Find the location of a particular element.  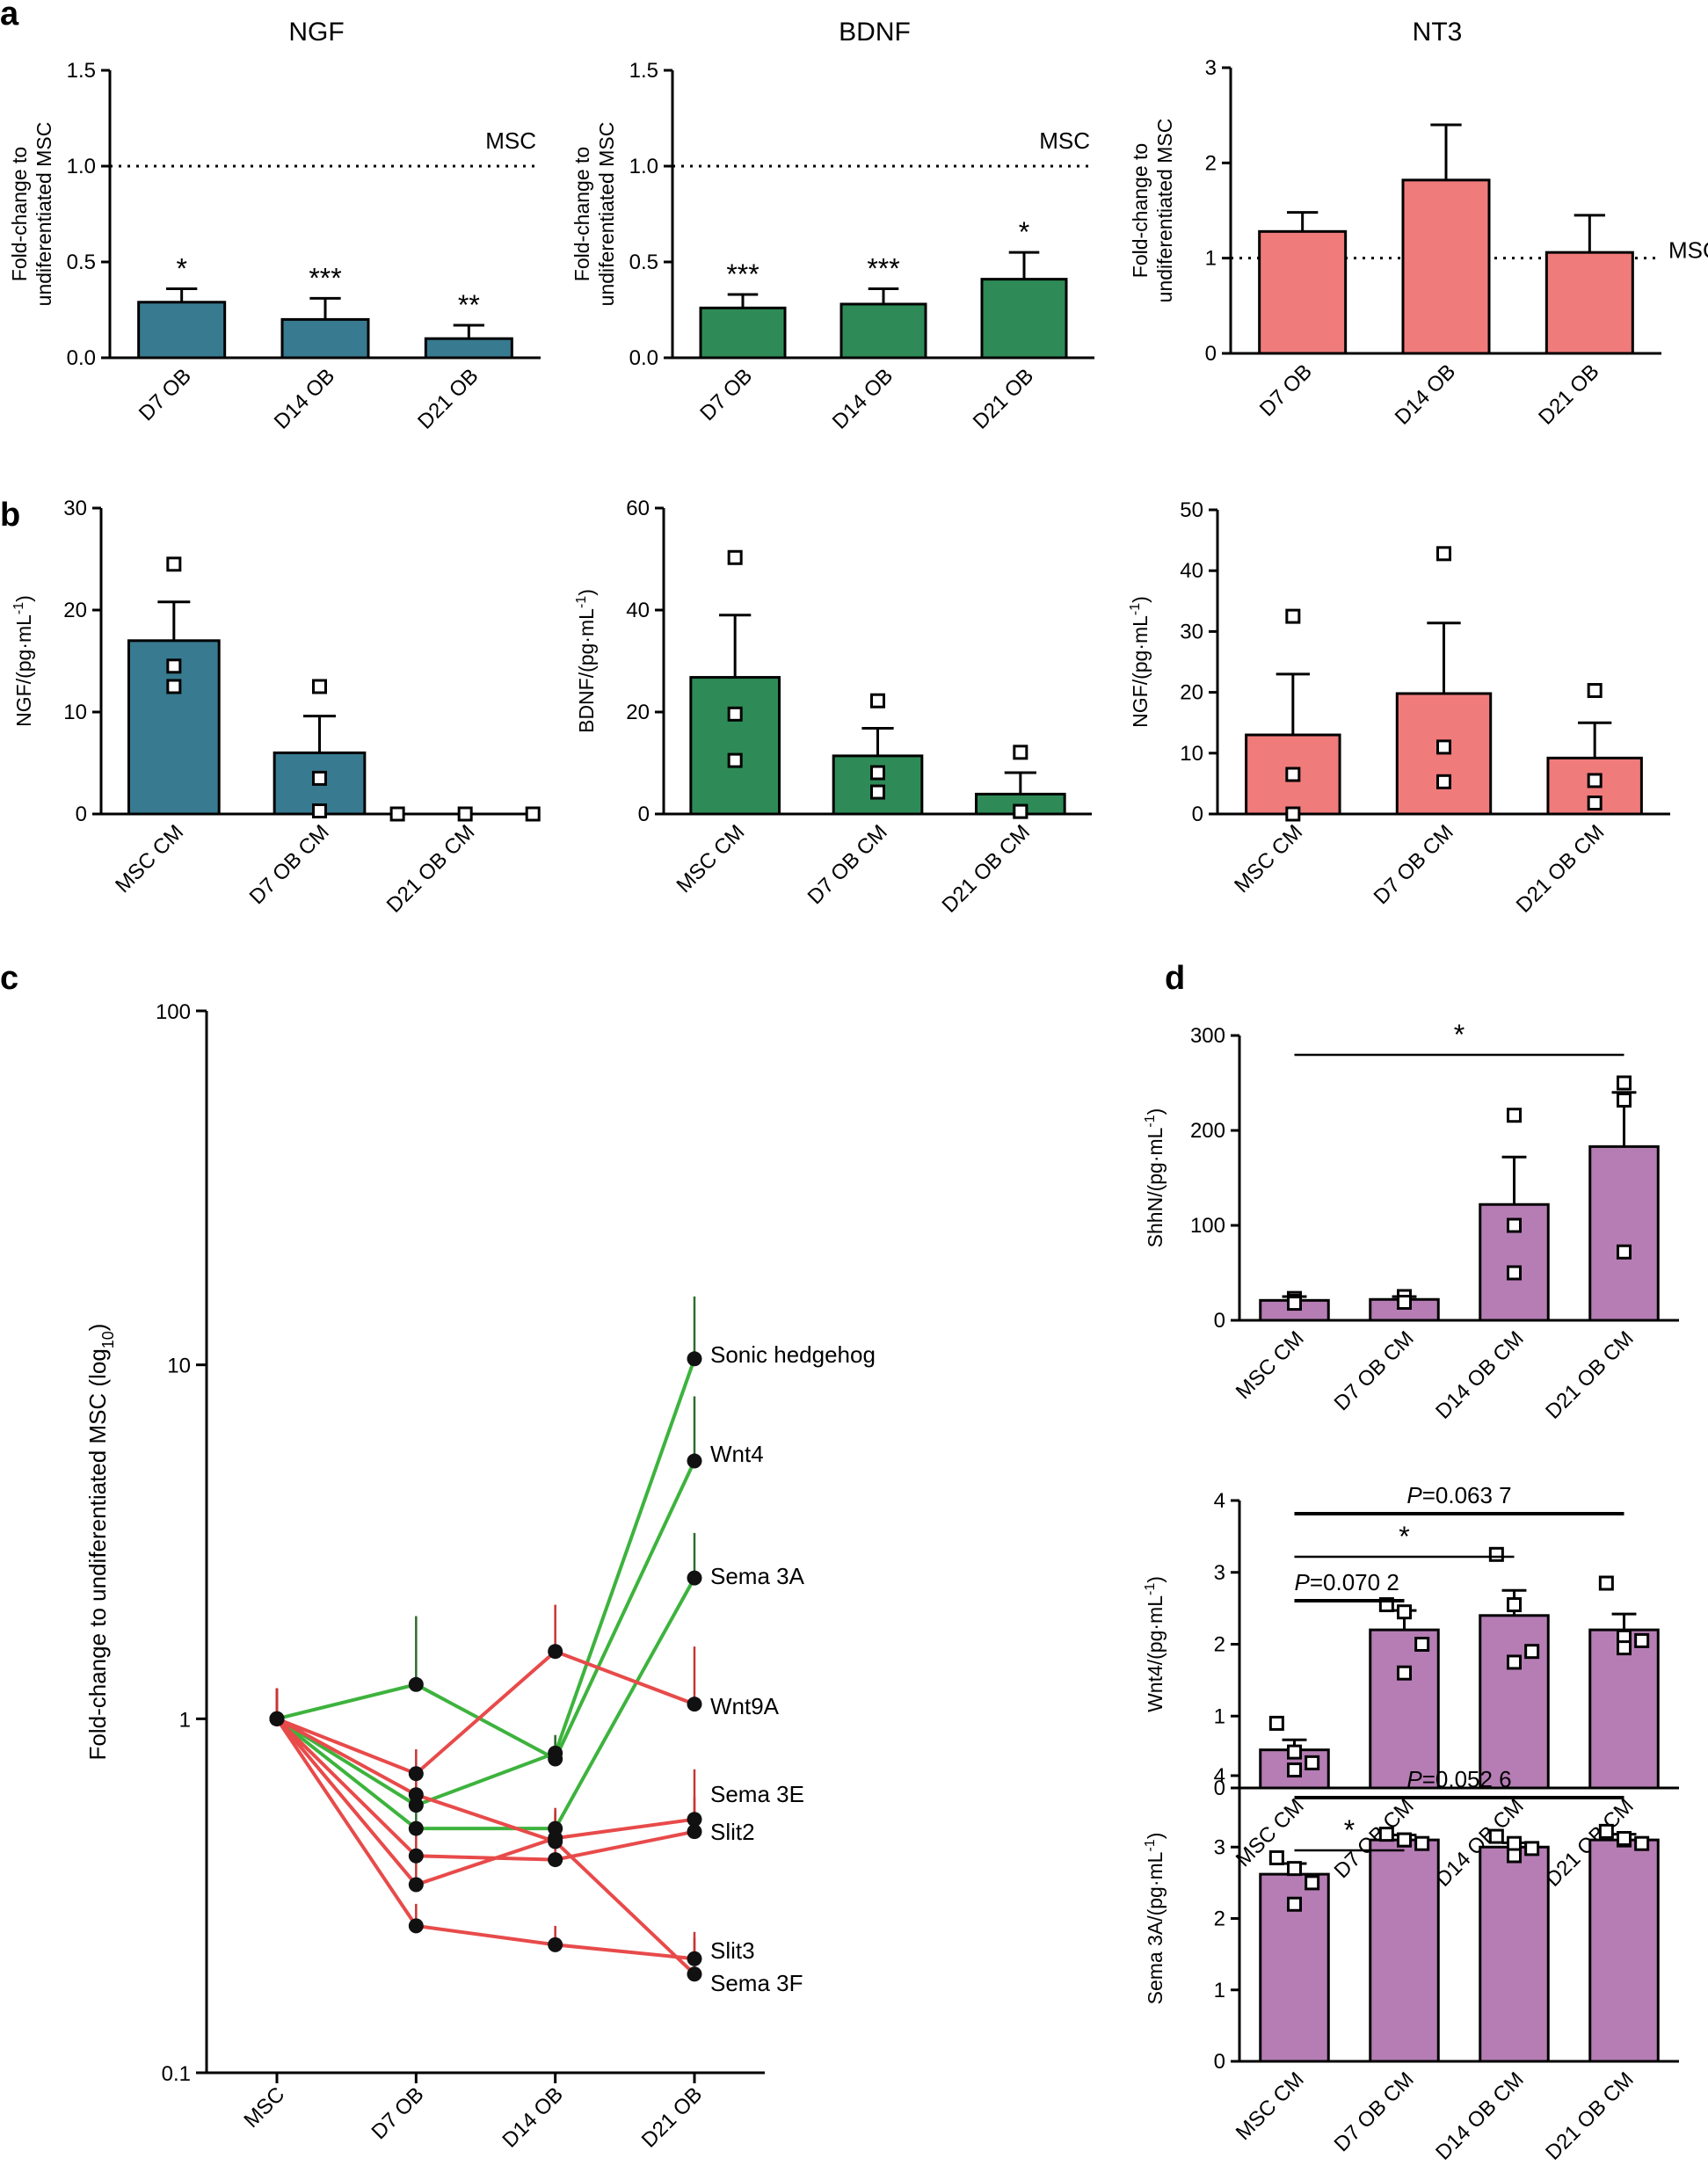

d3-bar is located at coordinates (1404, 1951).